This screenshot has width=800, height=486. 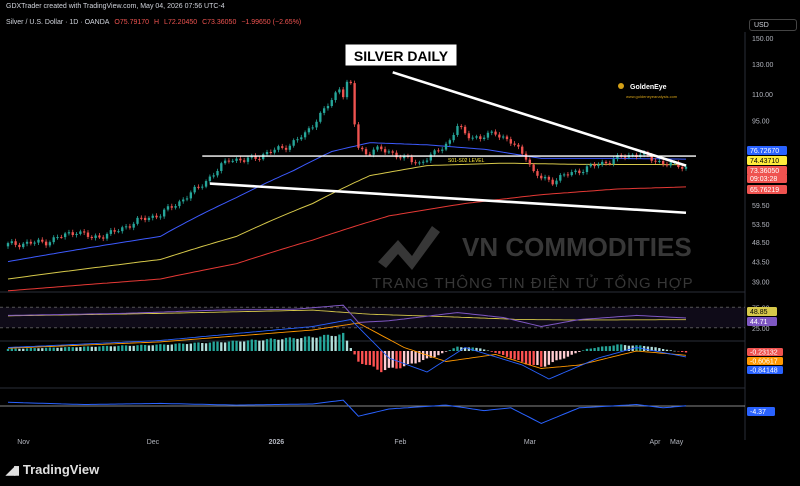 What do you see at coordinates (762, 95) in the screenshot?
I see `y-tick-label-2: 110.00` at bounding box center [762, 95].